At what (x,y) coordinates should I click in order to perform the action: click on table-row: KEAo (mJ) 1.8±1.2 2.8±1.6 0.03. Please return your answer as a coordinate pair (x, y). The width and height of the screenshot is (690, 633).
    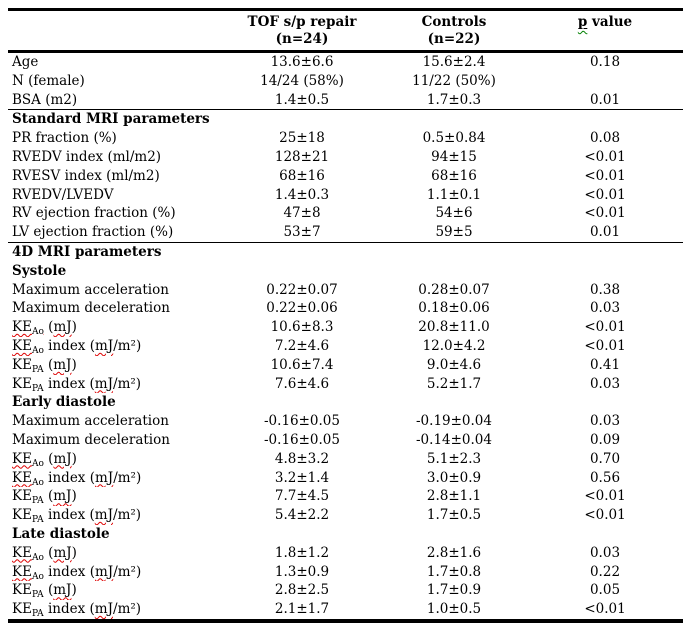
    Looking at the image, I should click on (345, 553).